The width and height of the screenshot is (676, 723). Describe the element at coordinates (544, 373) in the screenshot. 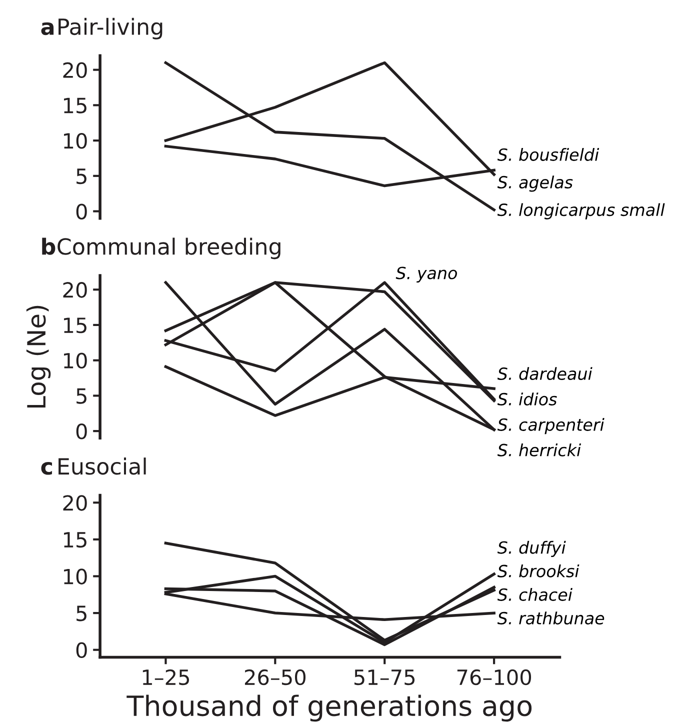

I see `annotation: S. dardeaui` at that location.